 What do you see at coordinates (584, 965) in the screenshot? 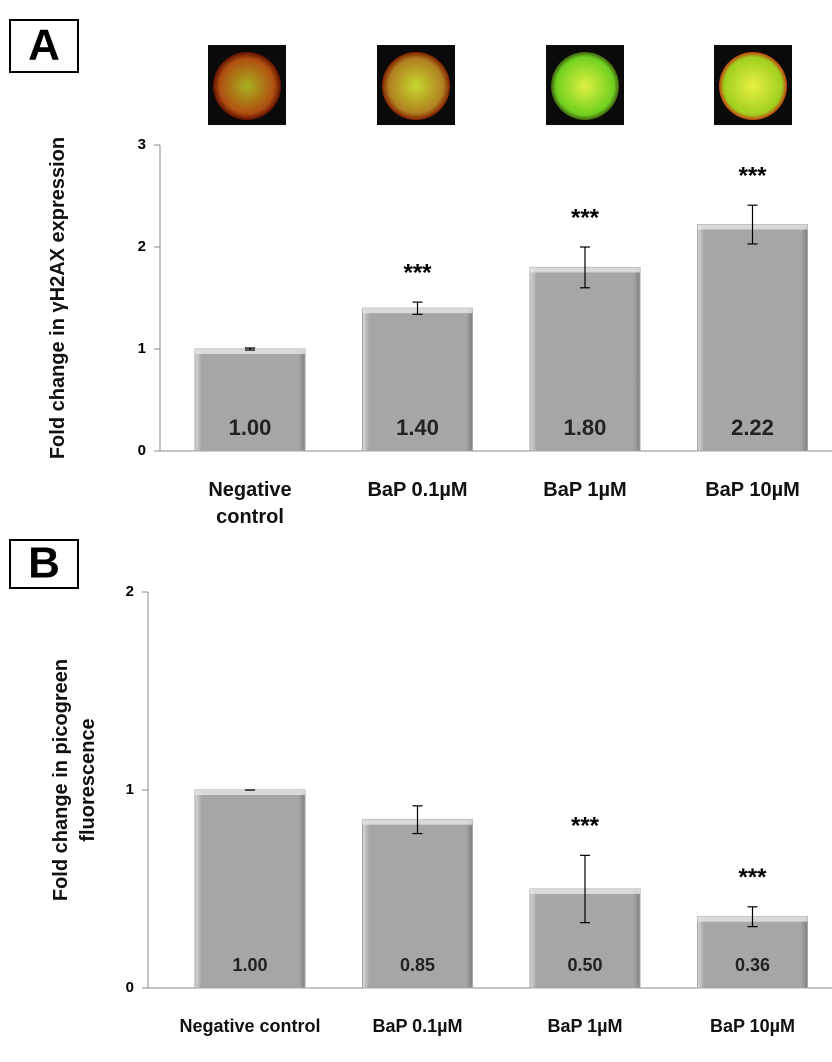
I see `value-label: 0.50` at bounding box center [584, 965].